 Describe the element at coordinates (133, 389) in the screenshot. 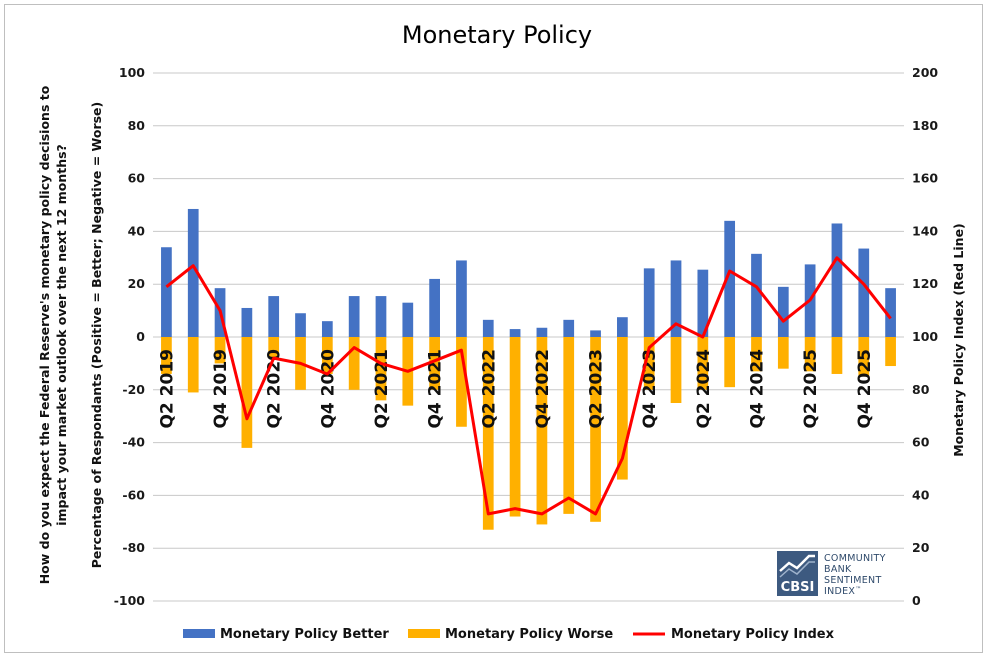

I see `y-tick-label: -20` at that location.